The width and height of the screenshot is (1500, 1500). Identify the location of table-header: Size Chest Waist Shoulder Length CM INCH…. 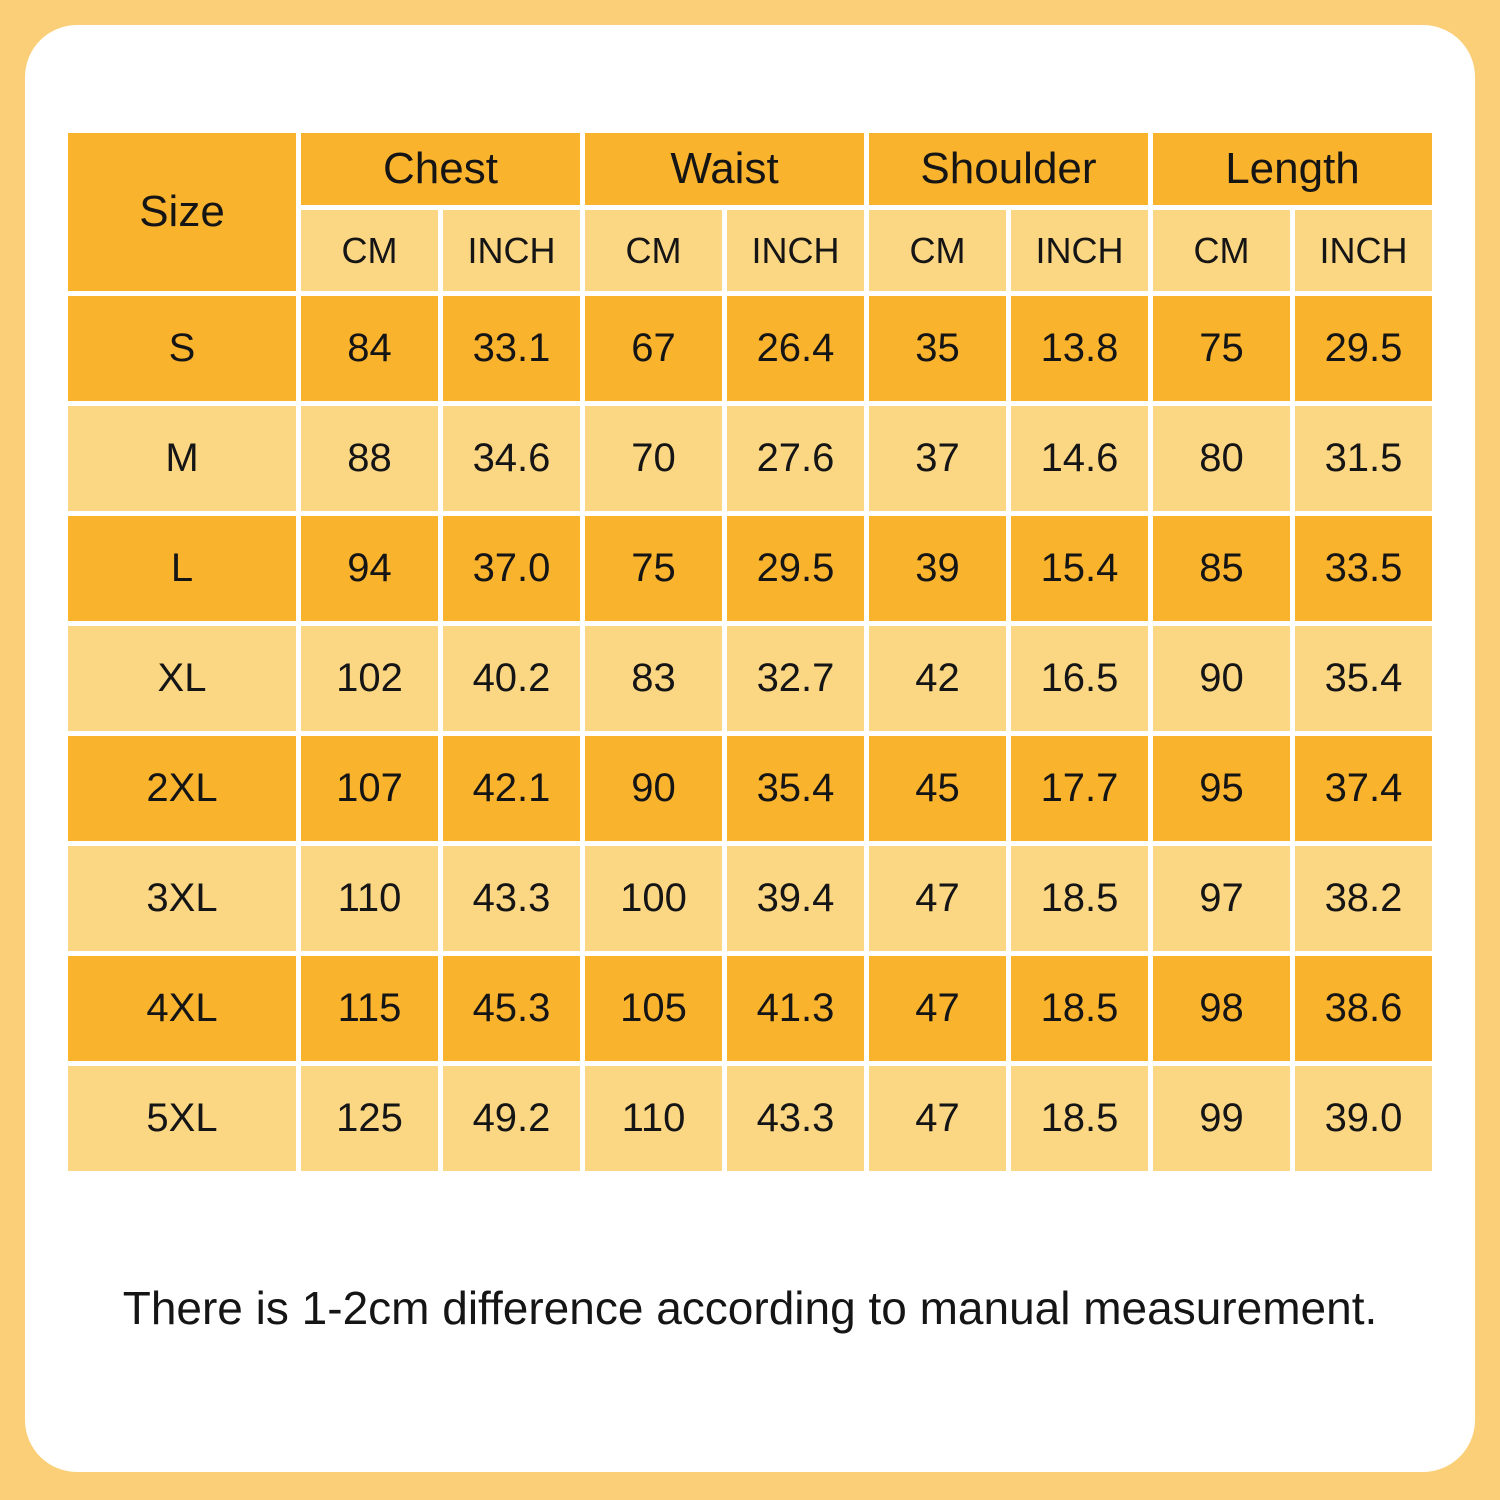
(750, 212).